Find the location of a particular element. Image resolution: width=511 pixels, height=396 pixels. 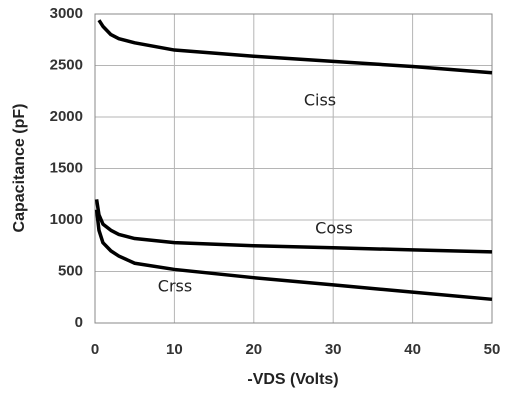

x-tick-label: 20 is located at coordinates (253, 349).